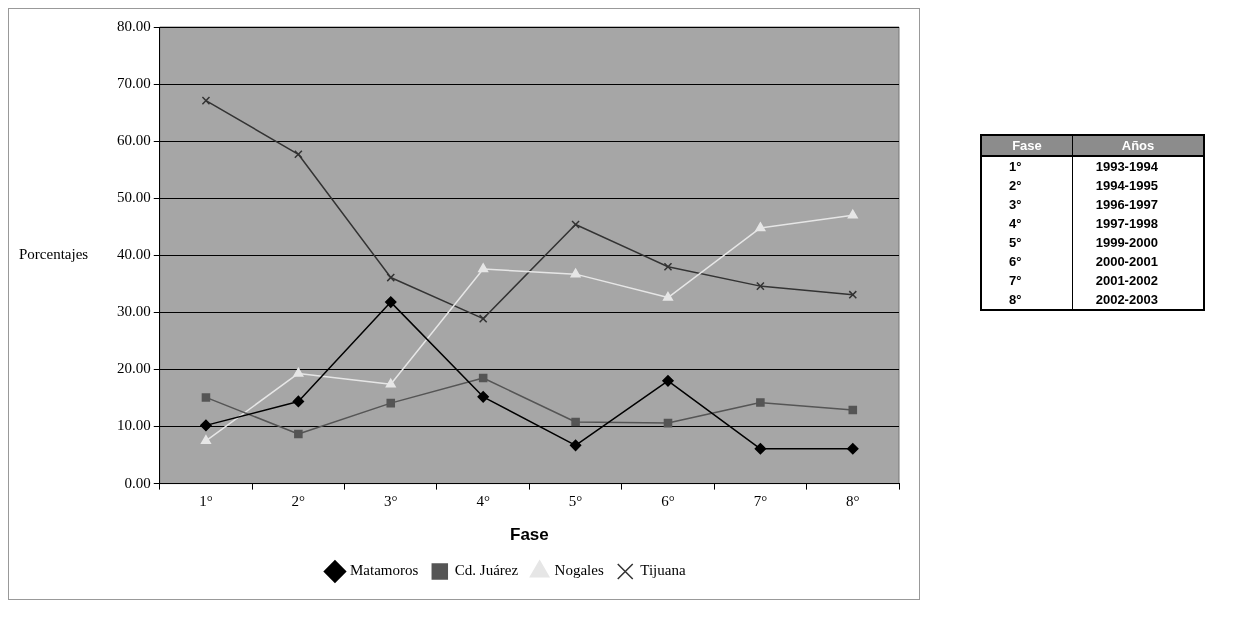  Describe the element at coordinates (384, 570) in the screenshot. I see `legend-label: Matamoros` at that location.